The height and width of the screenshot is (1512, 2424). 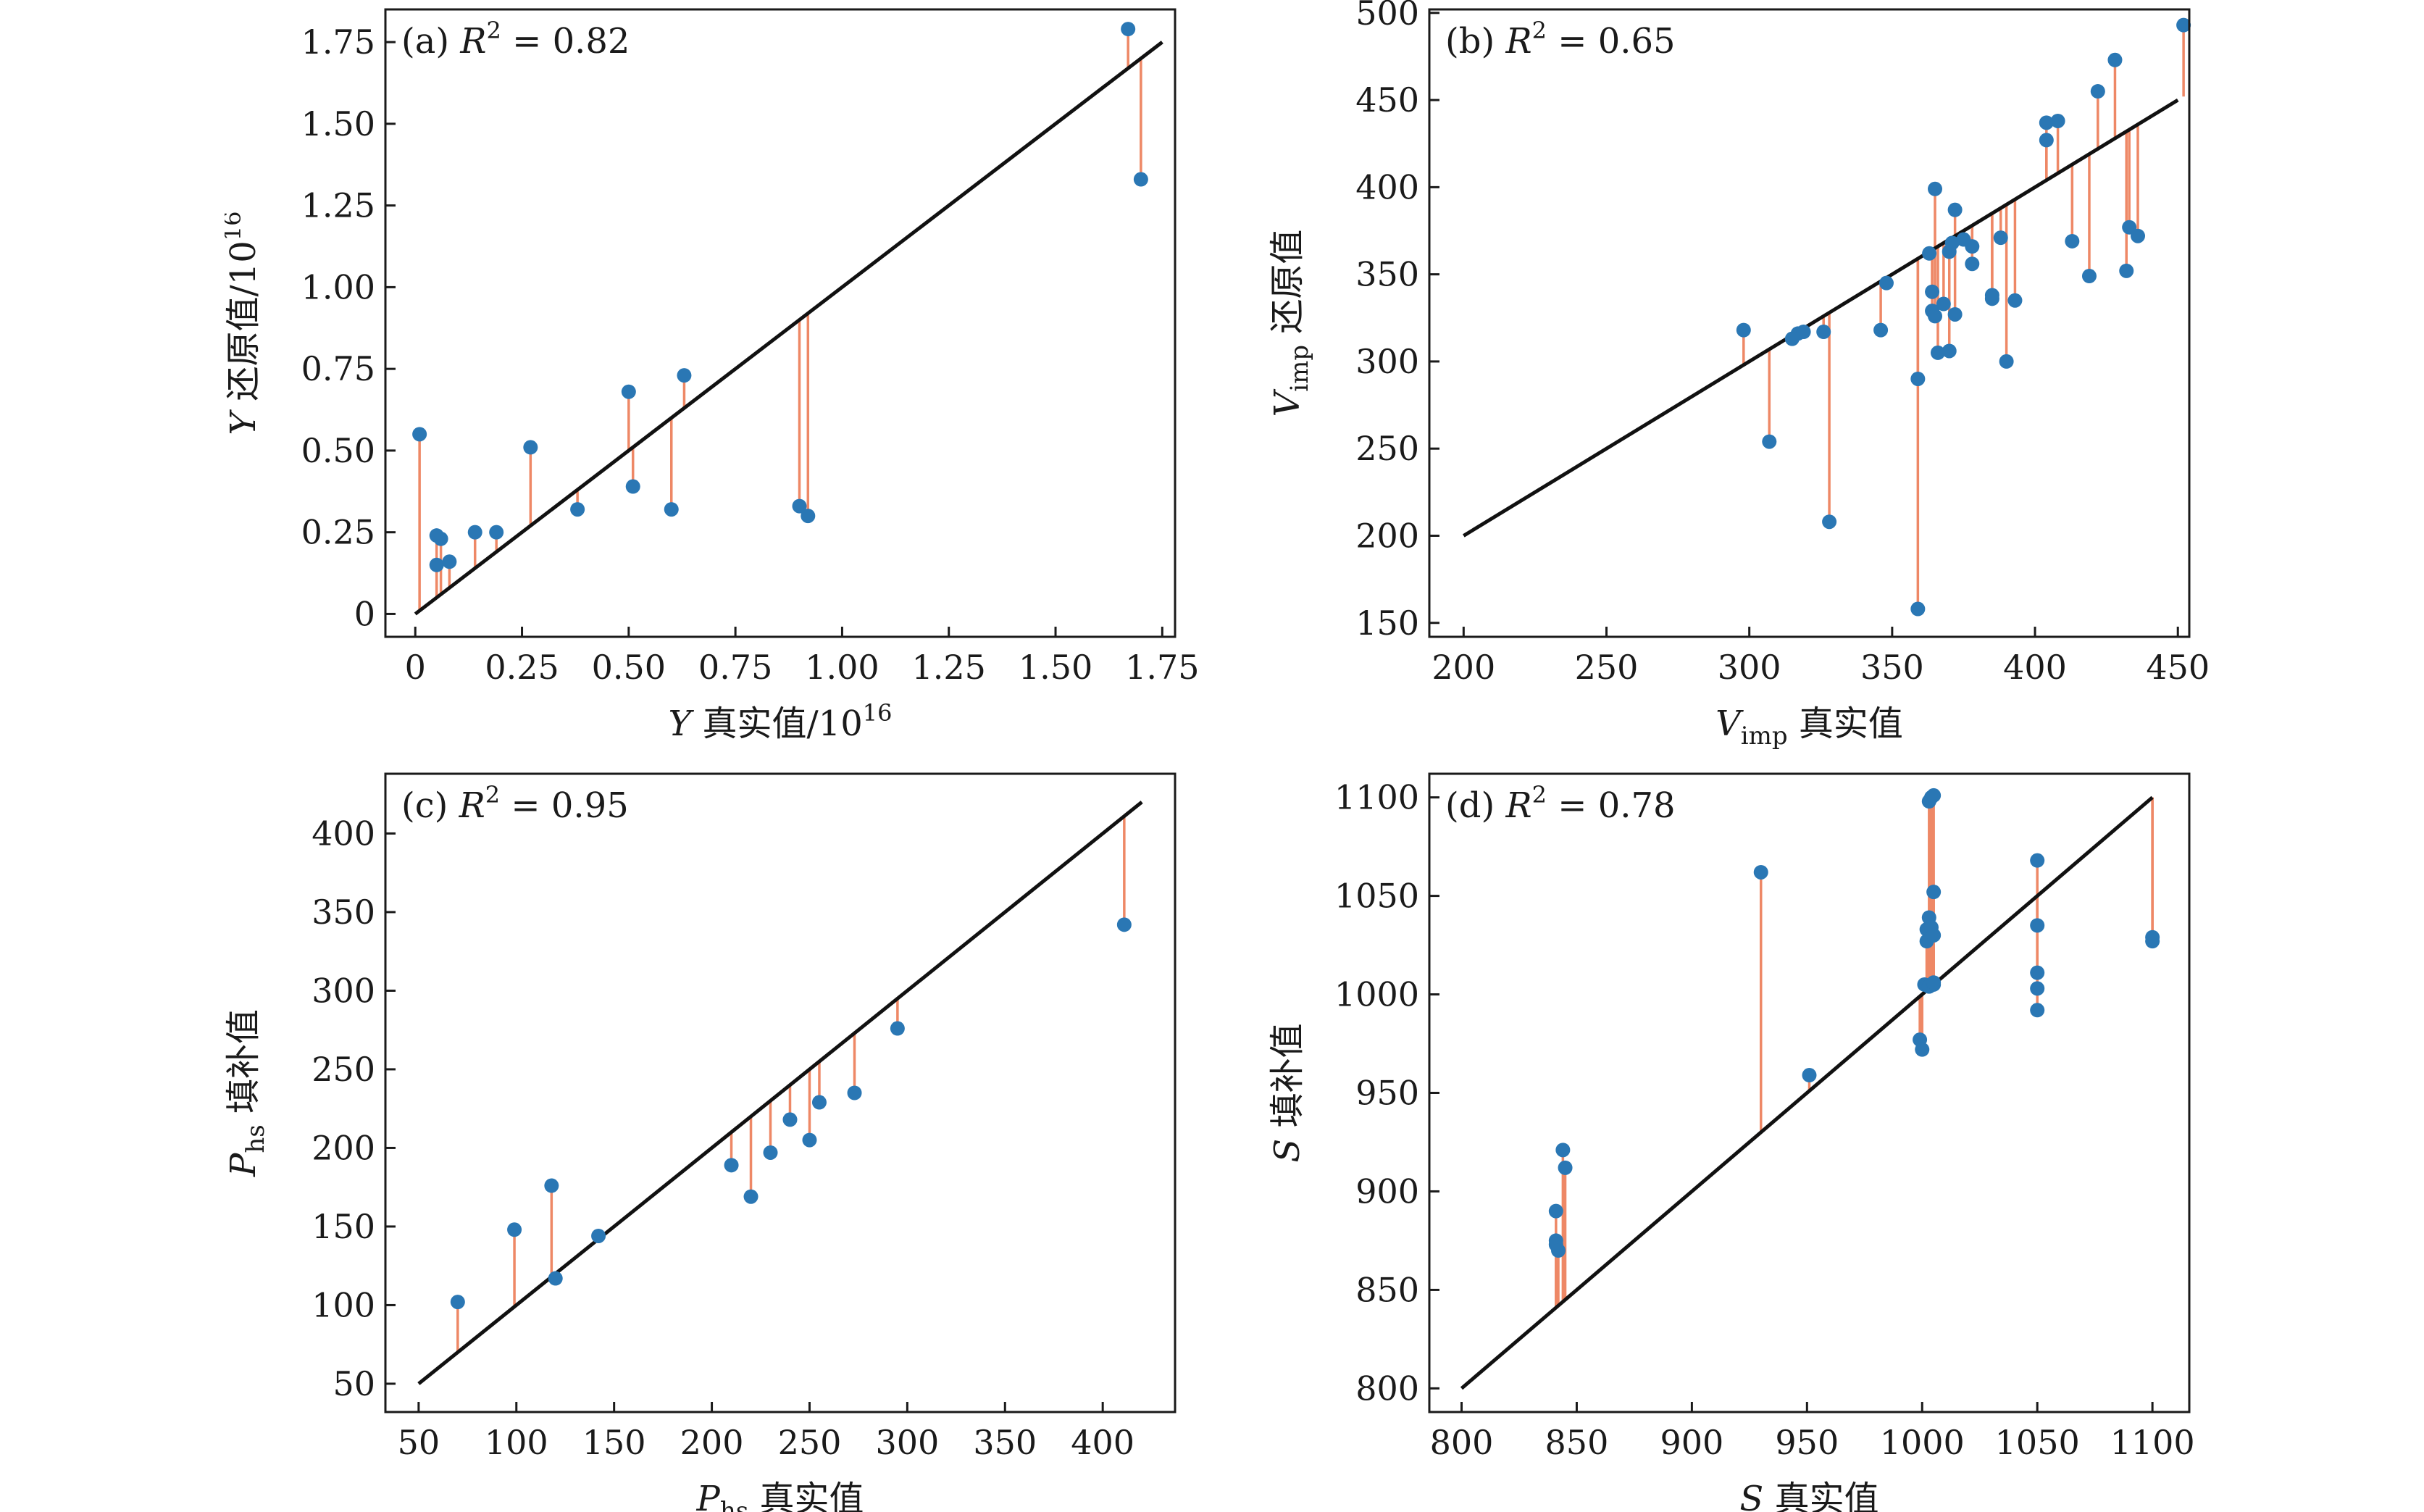 I want to click on chart-3-x-tick-label: 900, so click(x=1691, y=1442).